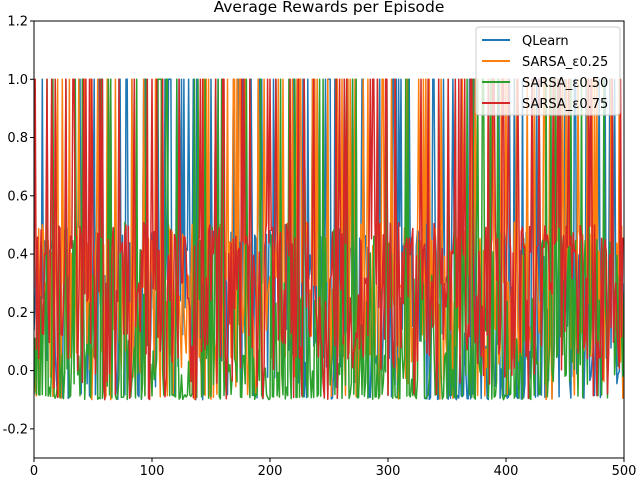  Describe the element at coordinates (18, 226) in the screenshot. I see `y-axis: -0.2 0.0 0.2 0.4 0.6 0.8 1.0 1.2` at that location.